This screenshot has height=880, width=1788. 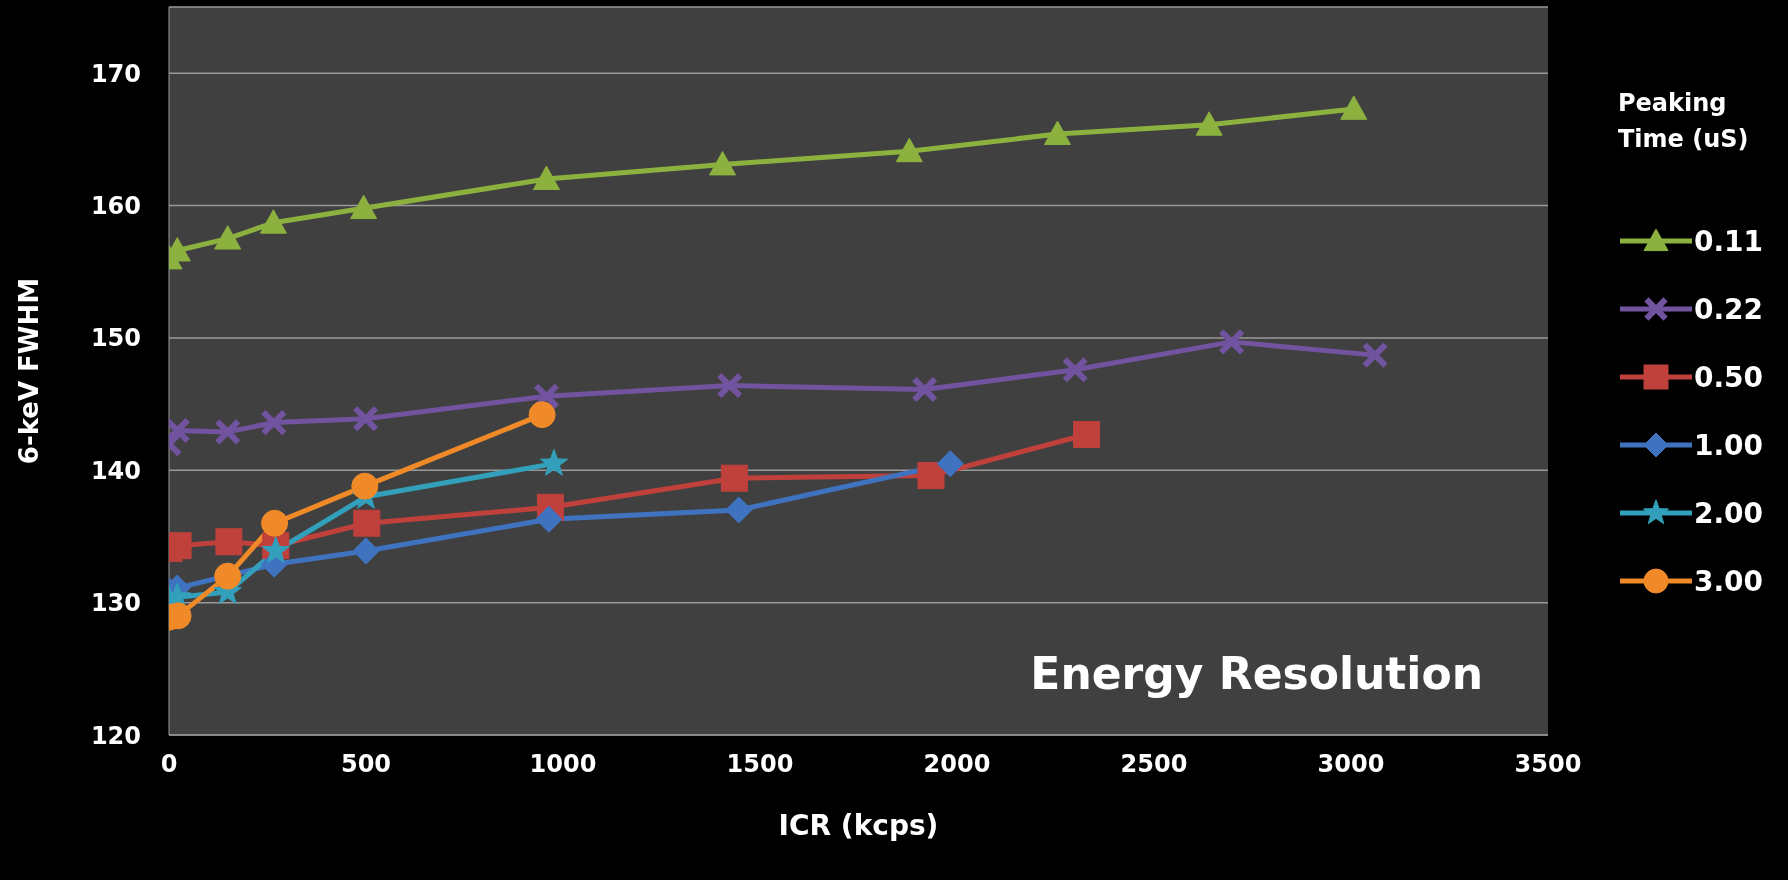 I want to click on legend-label: 3.00, so click(x=1729, y=581).